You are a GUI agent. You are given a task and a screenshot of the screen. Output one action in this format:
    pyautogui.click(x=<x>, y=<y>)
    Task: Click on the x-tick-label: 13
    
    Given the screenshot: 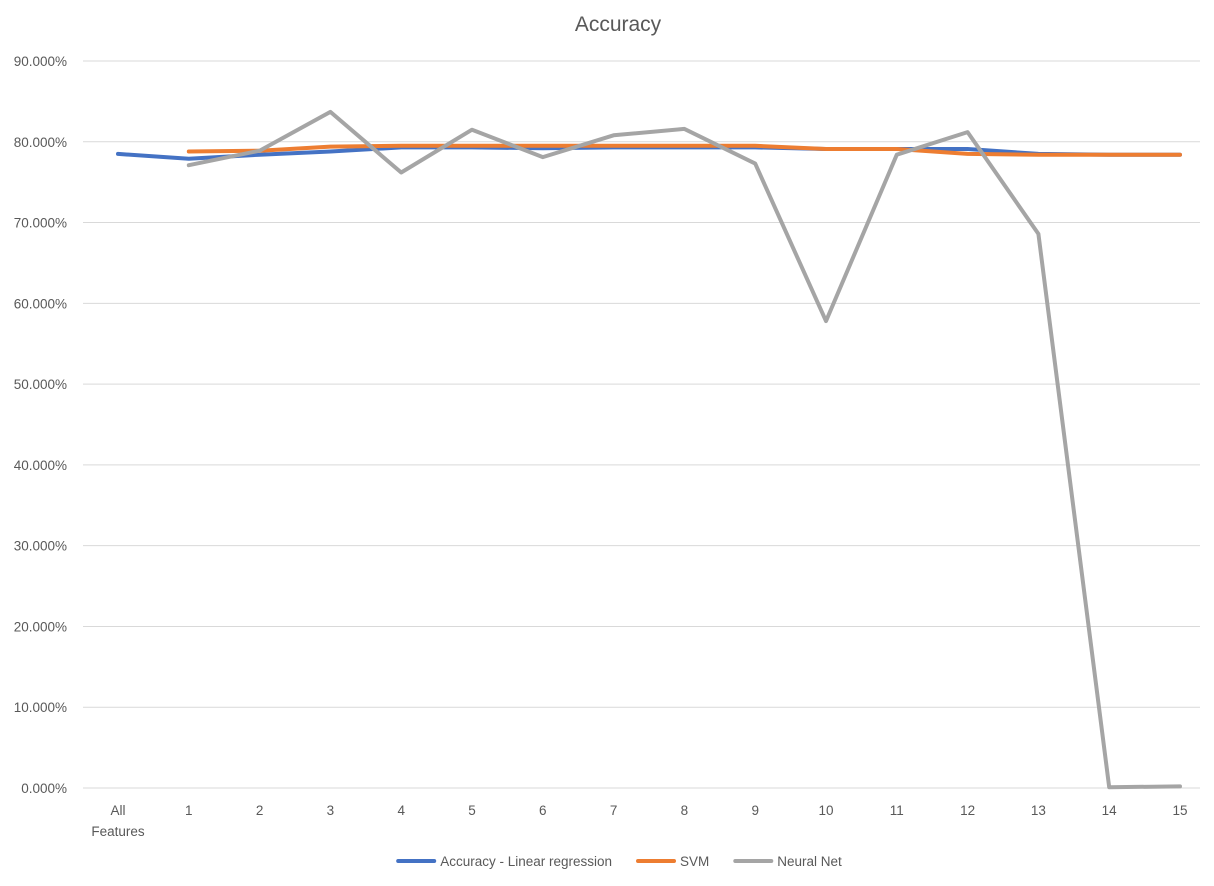 What is the action you would take?
    pyautogui.click(x=1038, y=810)
    